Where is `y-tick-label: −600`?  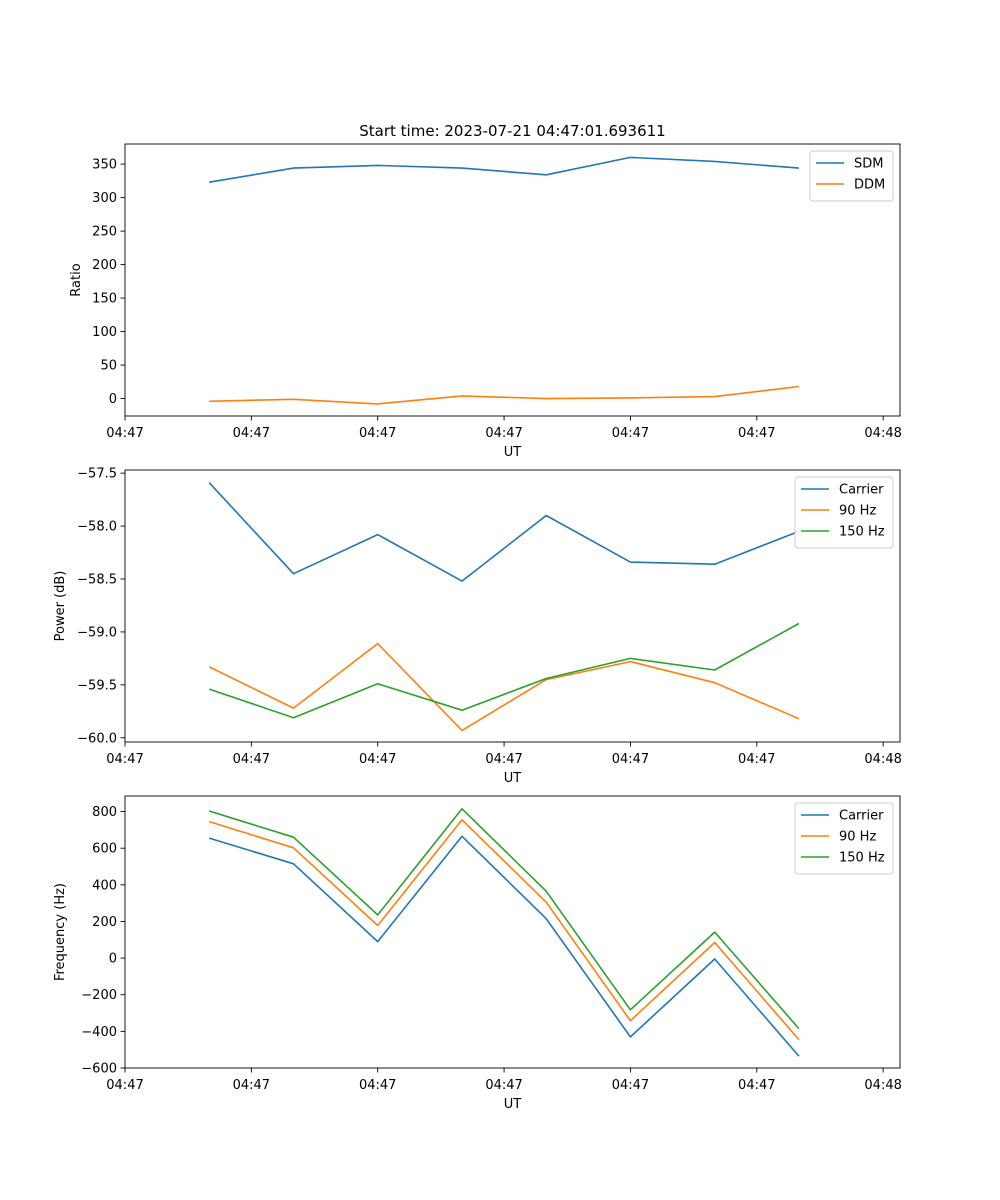
y-tick-label: −600 is located at coordinates (99, 1069).